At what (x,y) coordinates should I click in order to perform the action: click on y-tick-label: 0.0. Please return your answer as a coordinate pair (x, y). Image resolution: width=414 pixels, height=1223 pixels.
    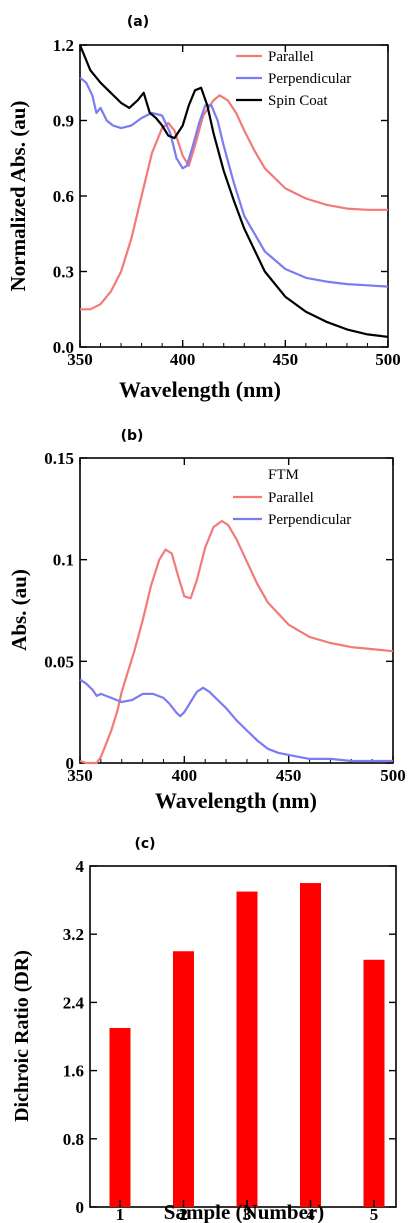
    Looking at the image, I should click on (63, 347).